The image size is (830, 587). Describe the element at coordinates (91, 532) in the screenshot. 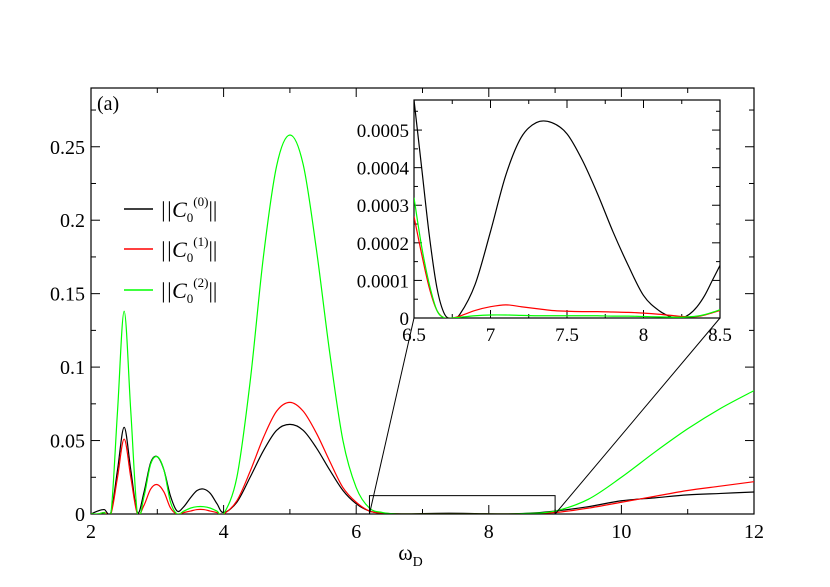

I see `x-tick-label: 2` at that location.